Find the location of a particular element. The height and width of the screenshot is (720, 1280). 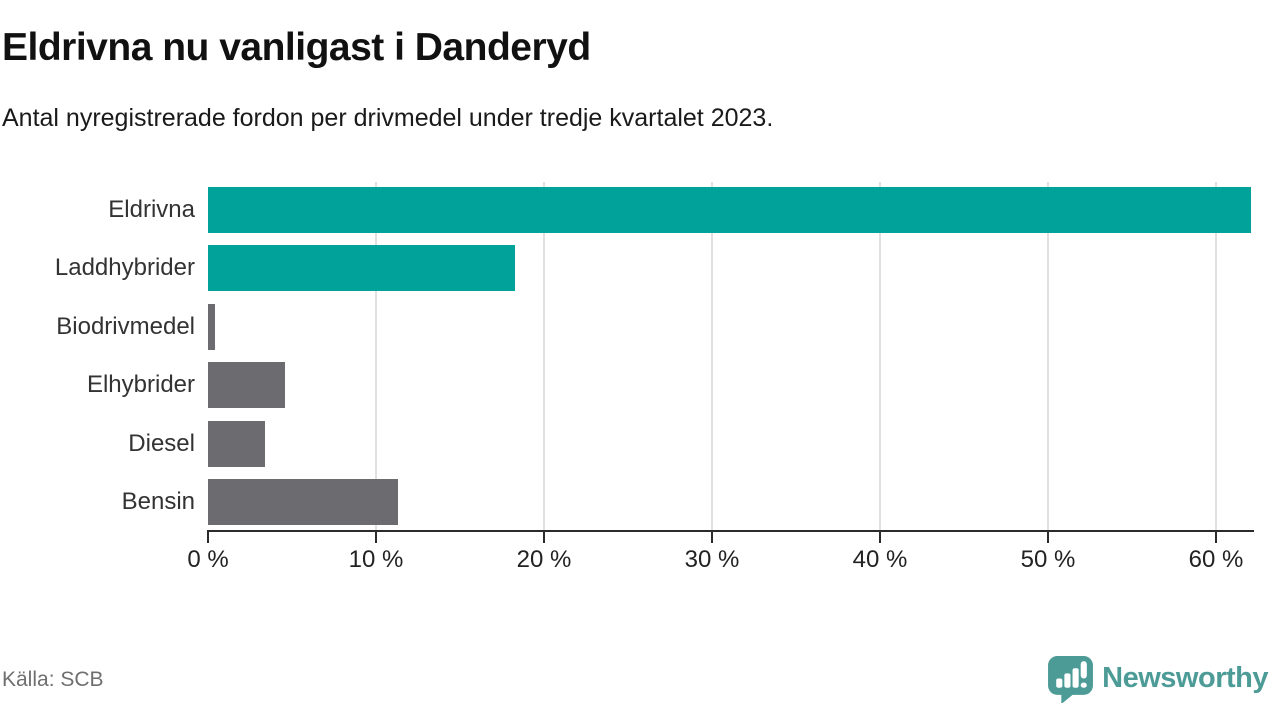

x-axis-tick-label-50: 50 % is located at coordinates (1048, 559).